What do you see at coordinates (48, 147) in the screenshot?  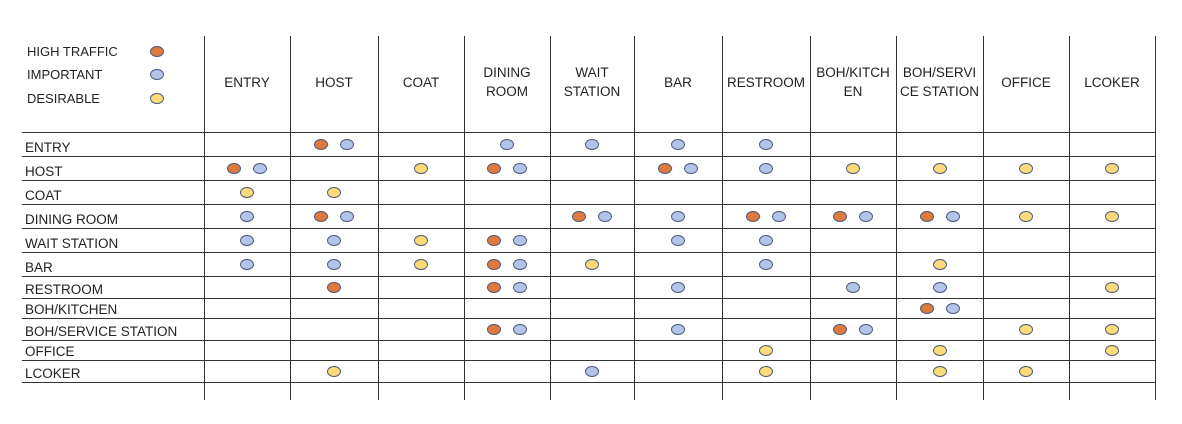 I see `row-label: ENTRY` at bounding box center [48, 147].